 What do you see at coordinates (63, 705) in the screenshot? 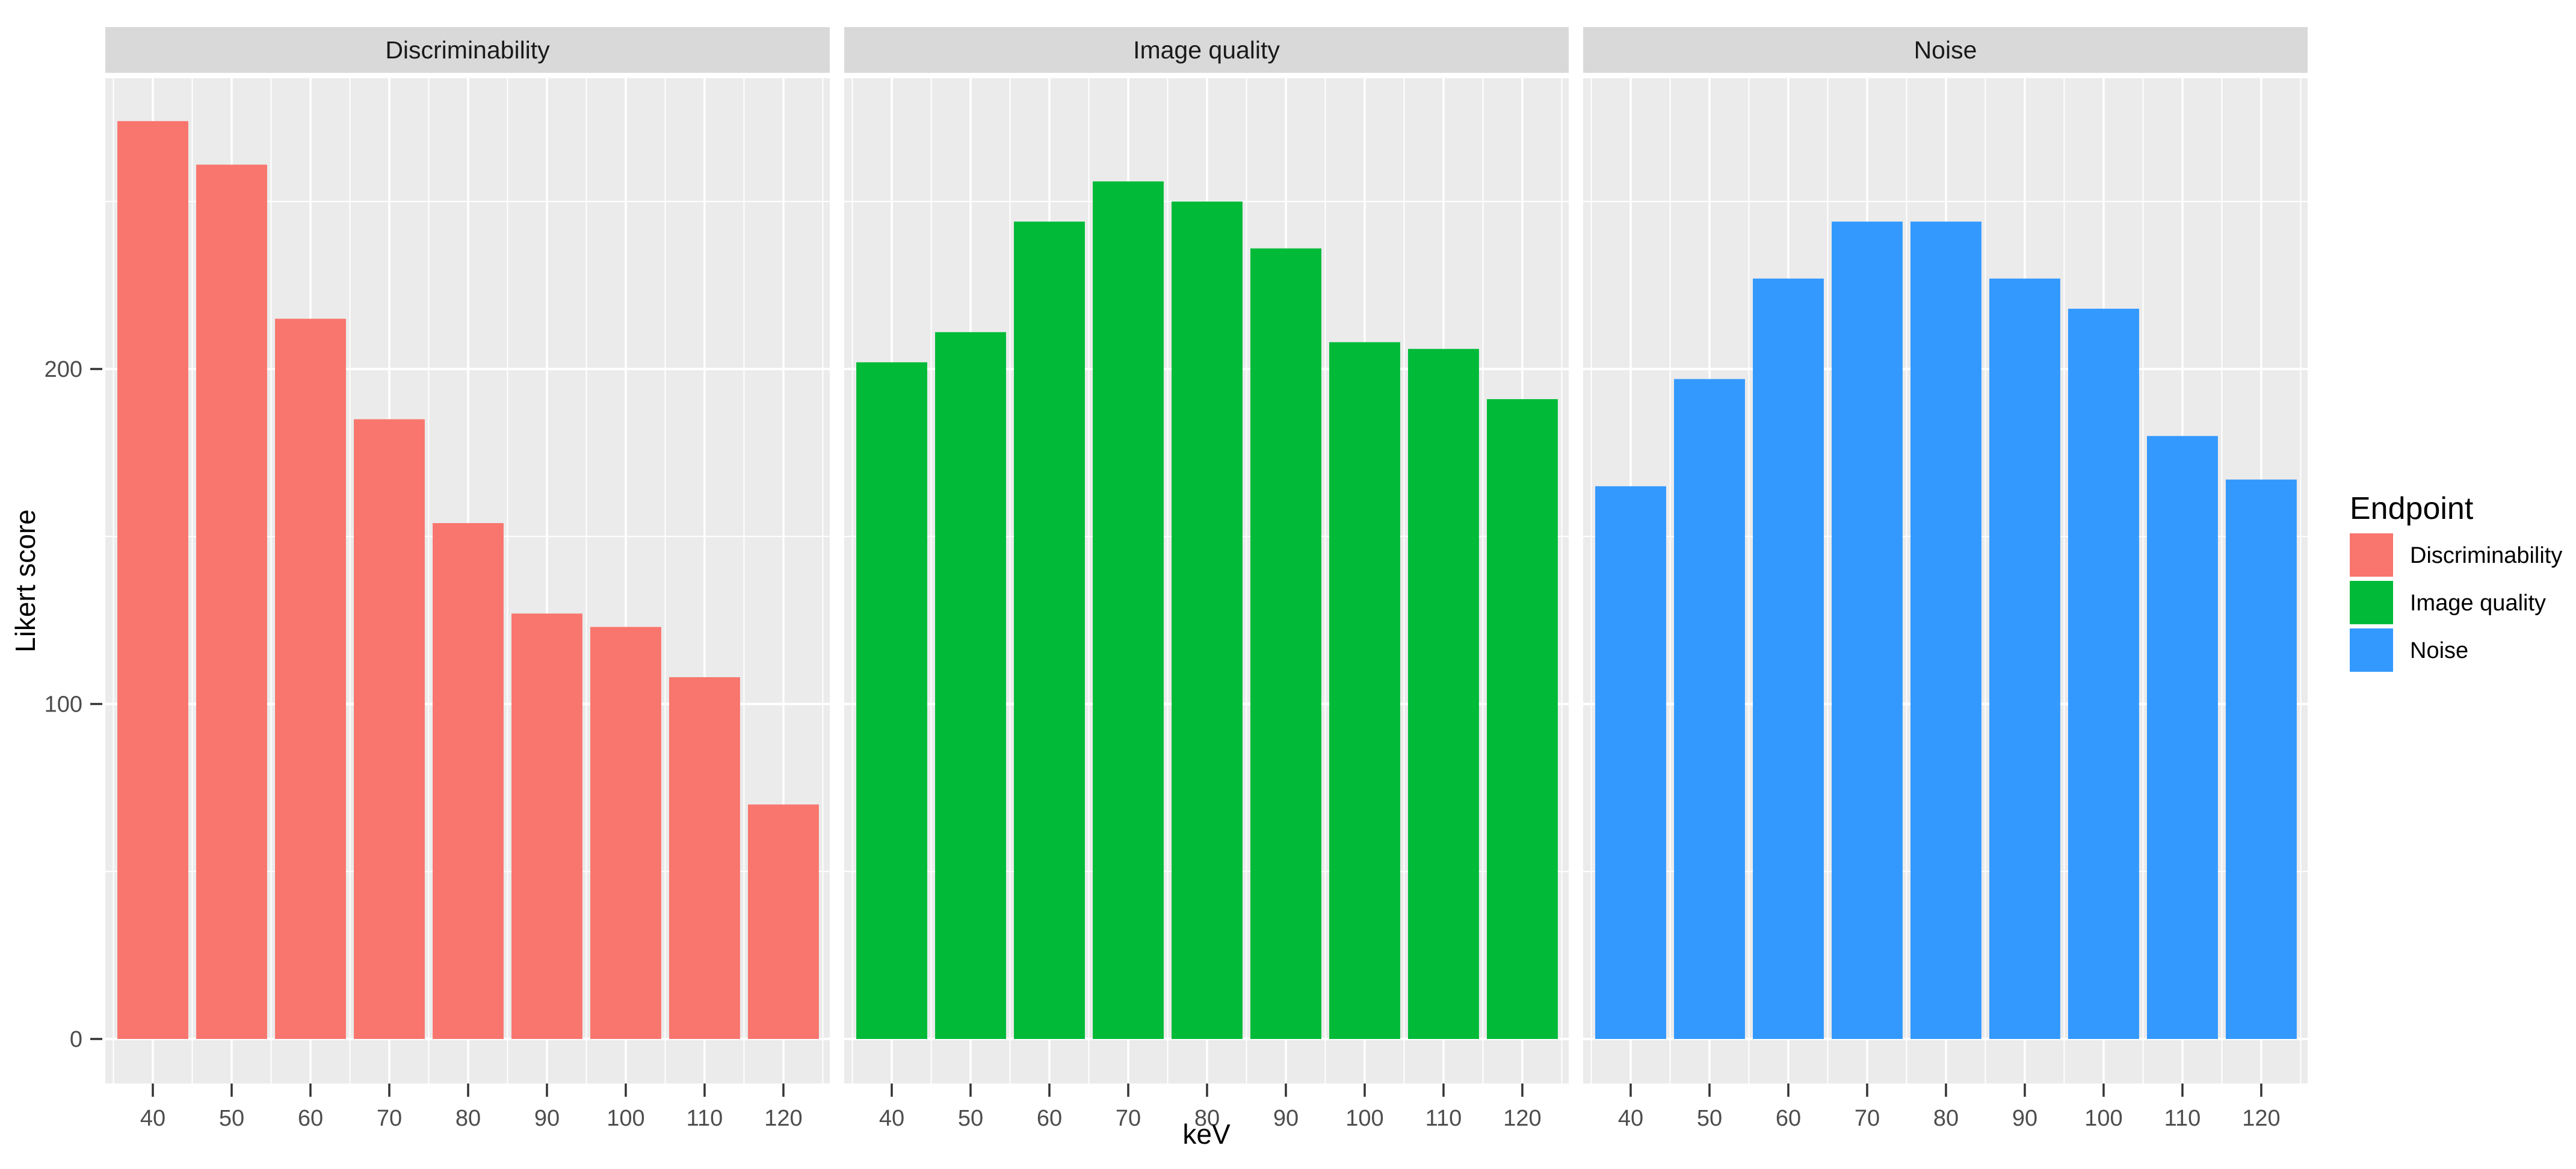
I see `y-tick-label: 100` at bounding box center [63, 705].